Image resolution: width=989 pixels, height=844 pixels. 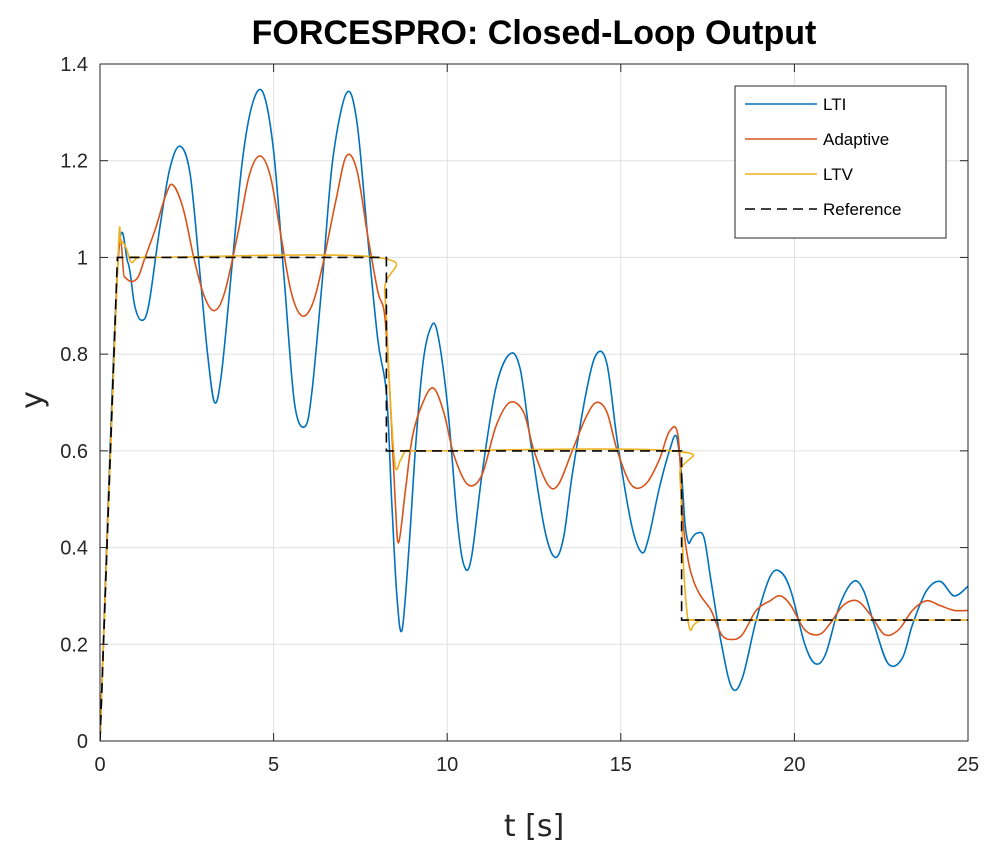 I want to click on legend-box, so click(x=840, y=162).